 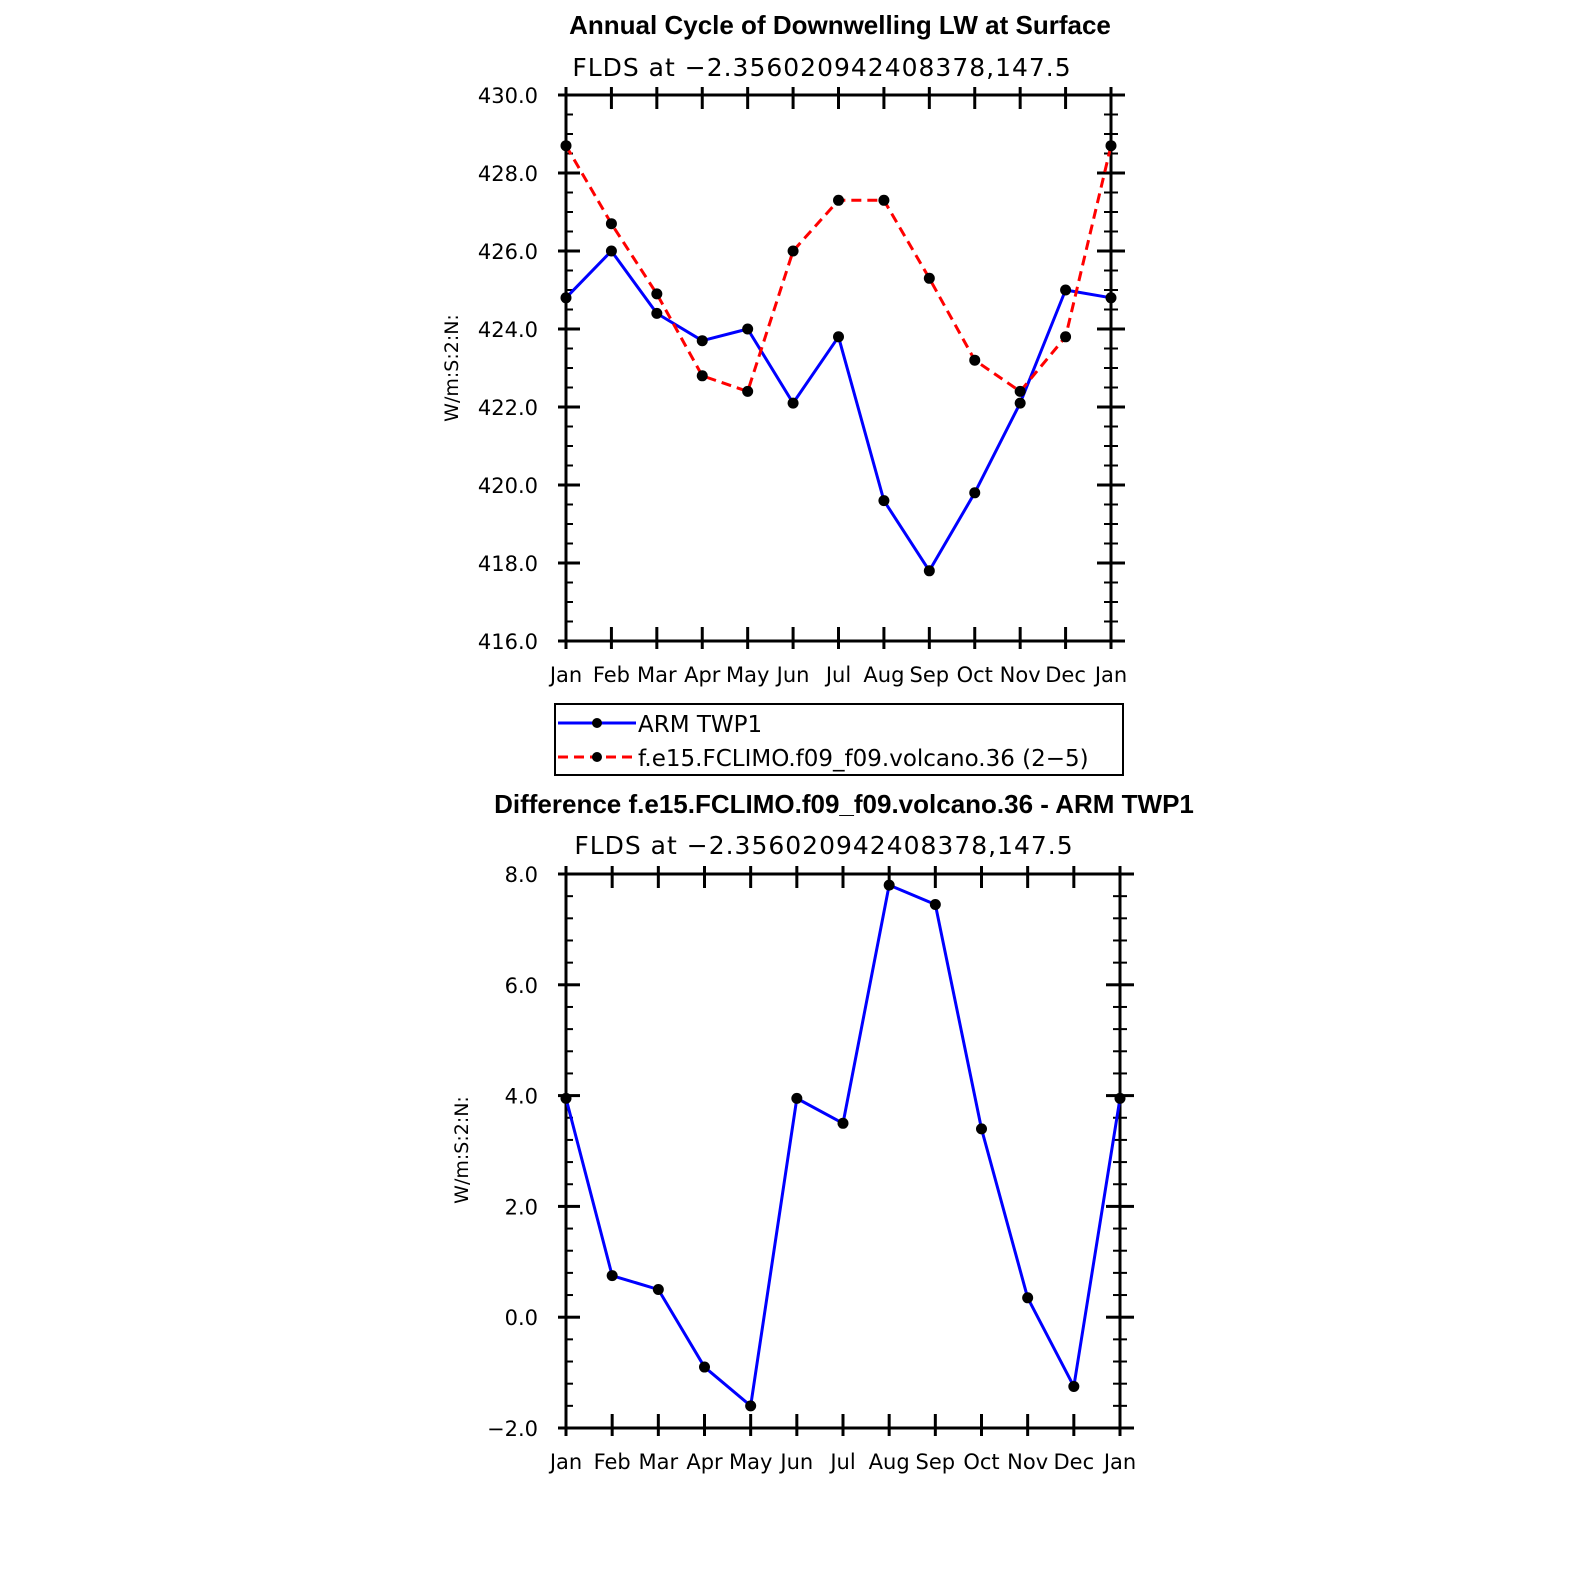 I want to click on y-tick-label: 418.0, so click(x=508, y=564).